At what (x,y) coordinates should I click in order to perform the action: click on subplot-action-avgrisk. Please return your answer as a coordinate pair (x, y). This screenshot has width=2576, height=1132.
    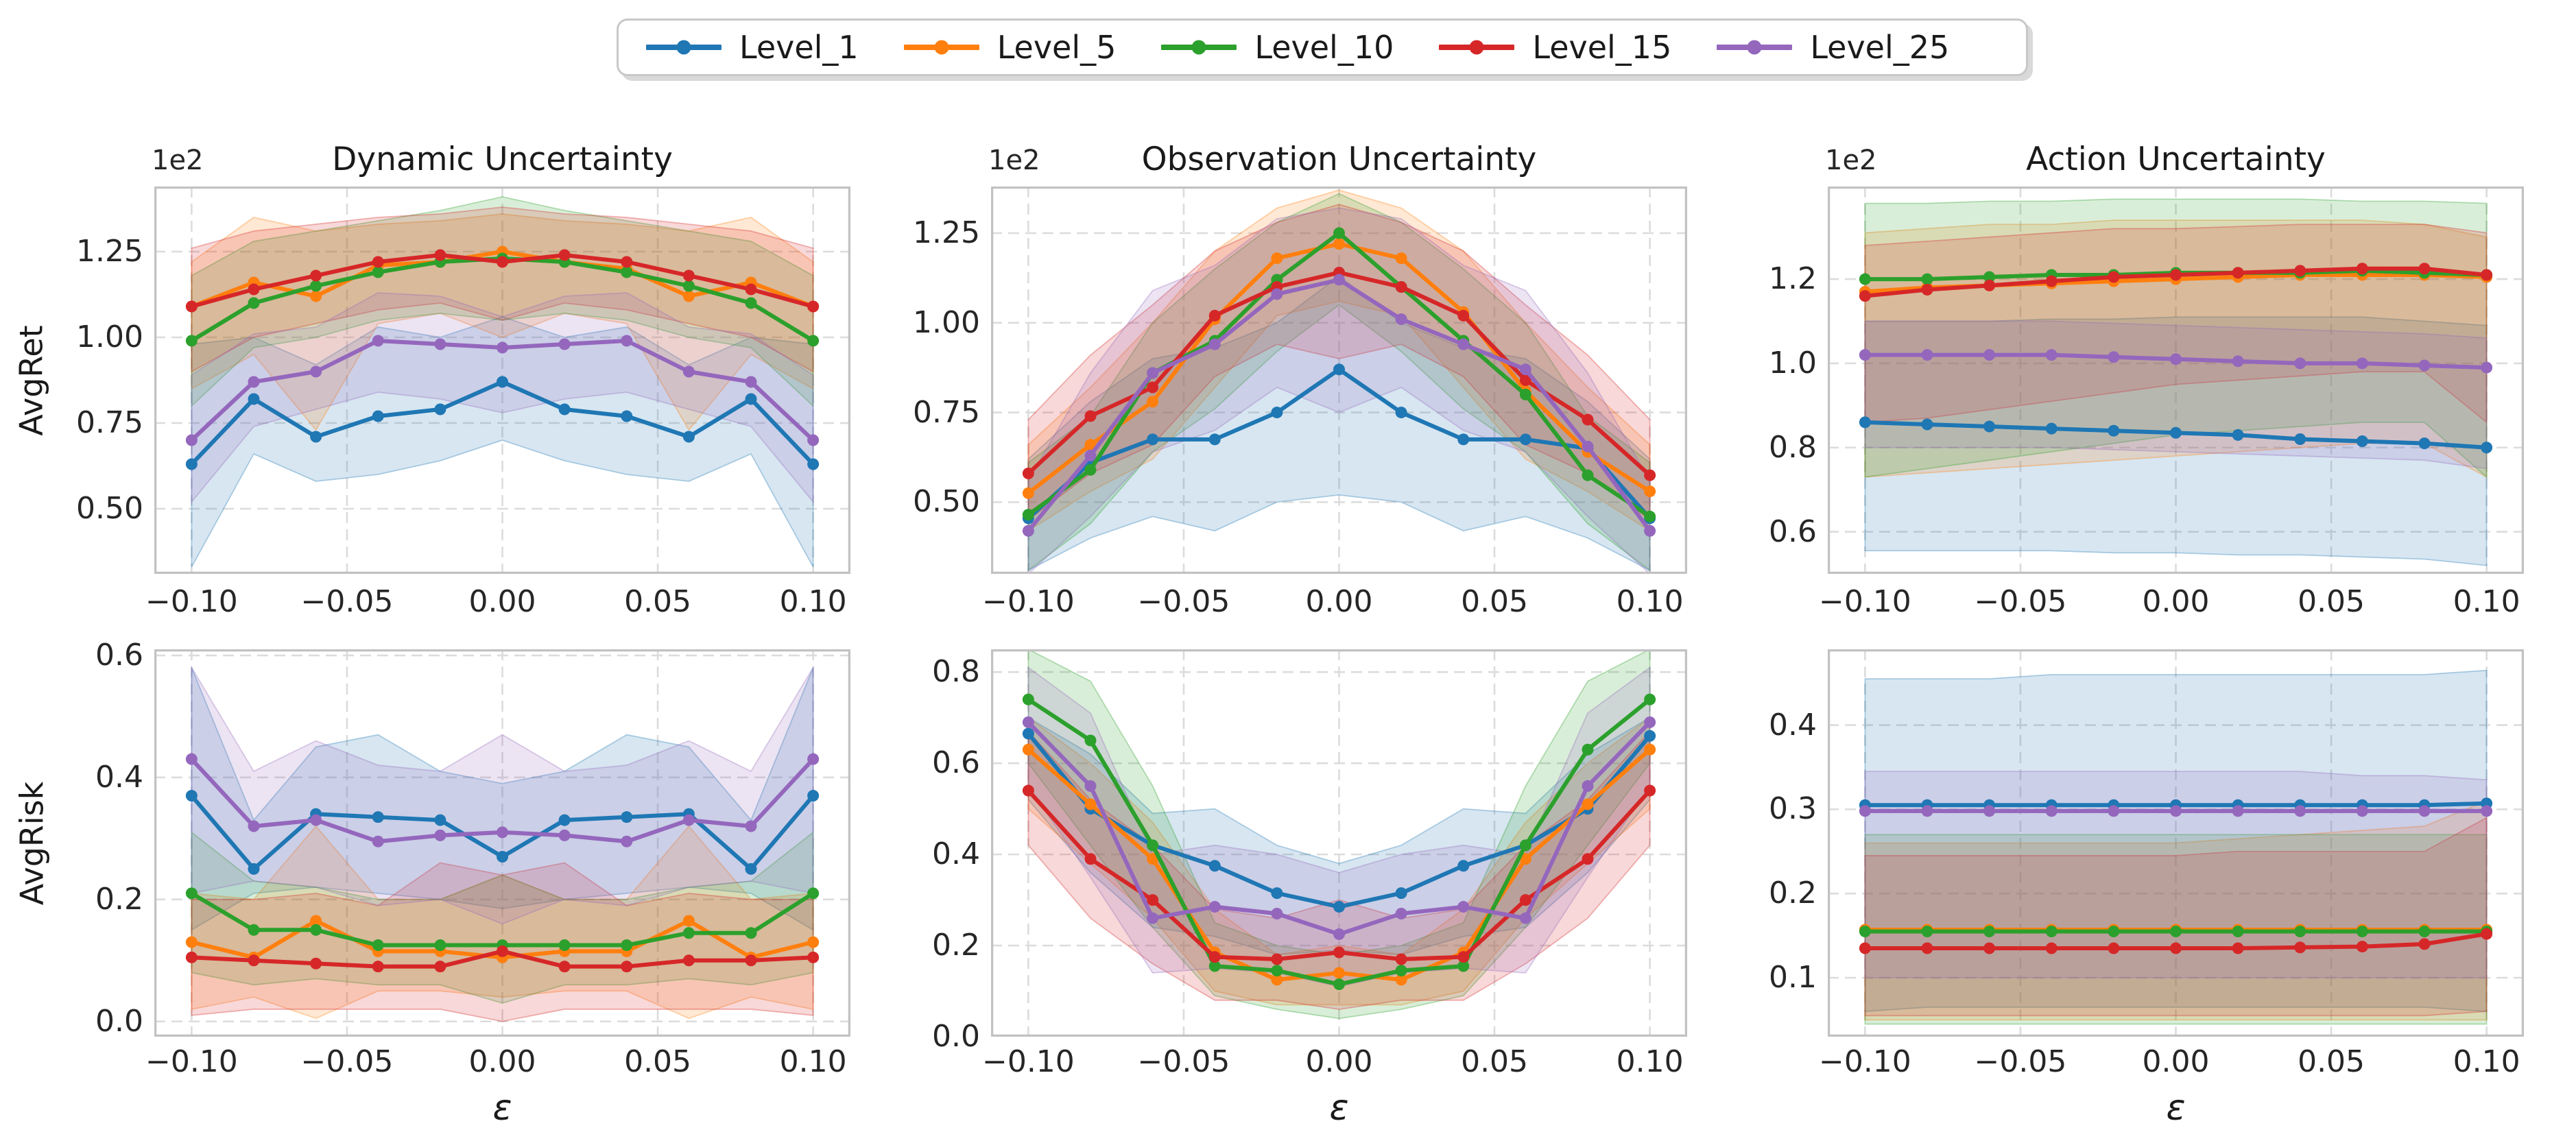
    Looking at the image, I should click on (2176, 843).